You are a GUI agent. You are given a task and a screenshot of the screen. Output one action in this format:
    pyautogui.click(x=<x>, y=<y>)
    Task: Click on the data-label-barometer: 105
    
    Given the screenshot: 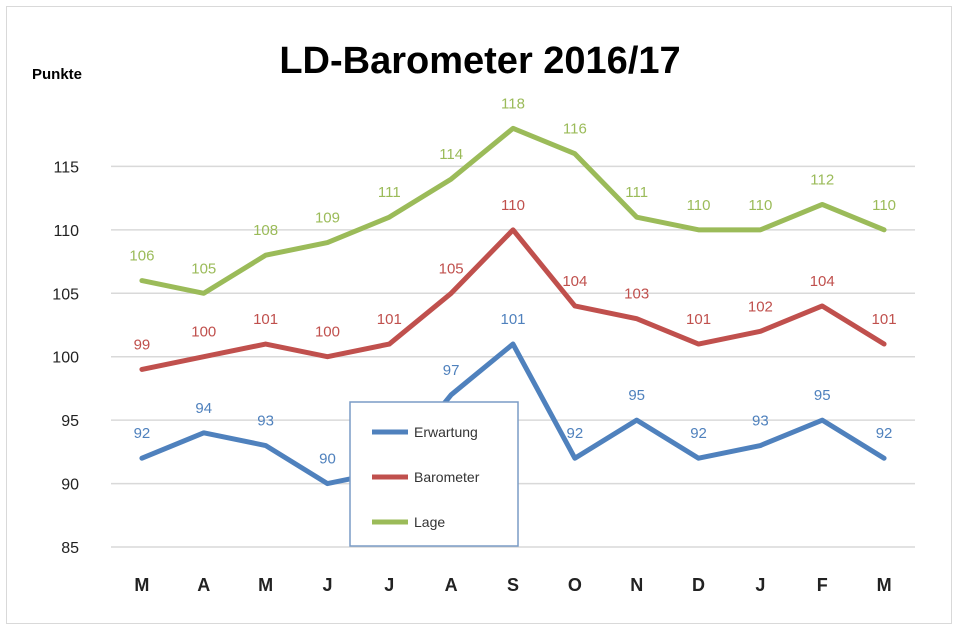 What is the action you would take?
    pyautogui.click(x=451, y=268)
    